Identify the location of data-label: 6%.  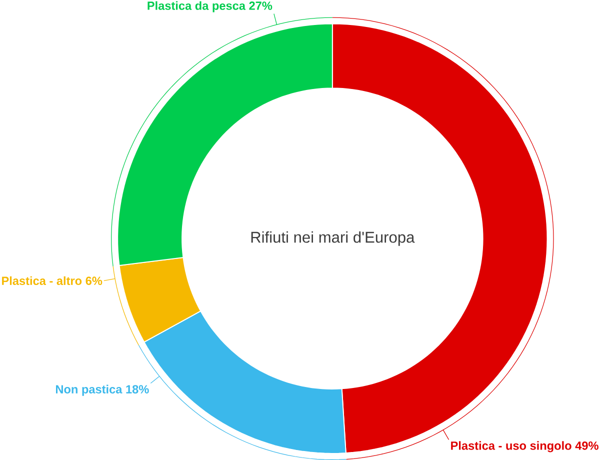
(94, 281).